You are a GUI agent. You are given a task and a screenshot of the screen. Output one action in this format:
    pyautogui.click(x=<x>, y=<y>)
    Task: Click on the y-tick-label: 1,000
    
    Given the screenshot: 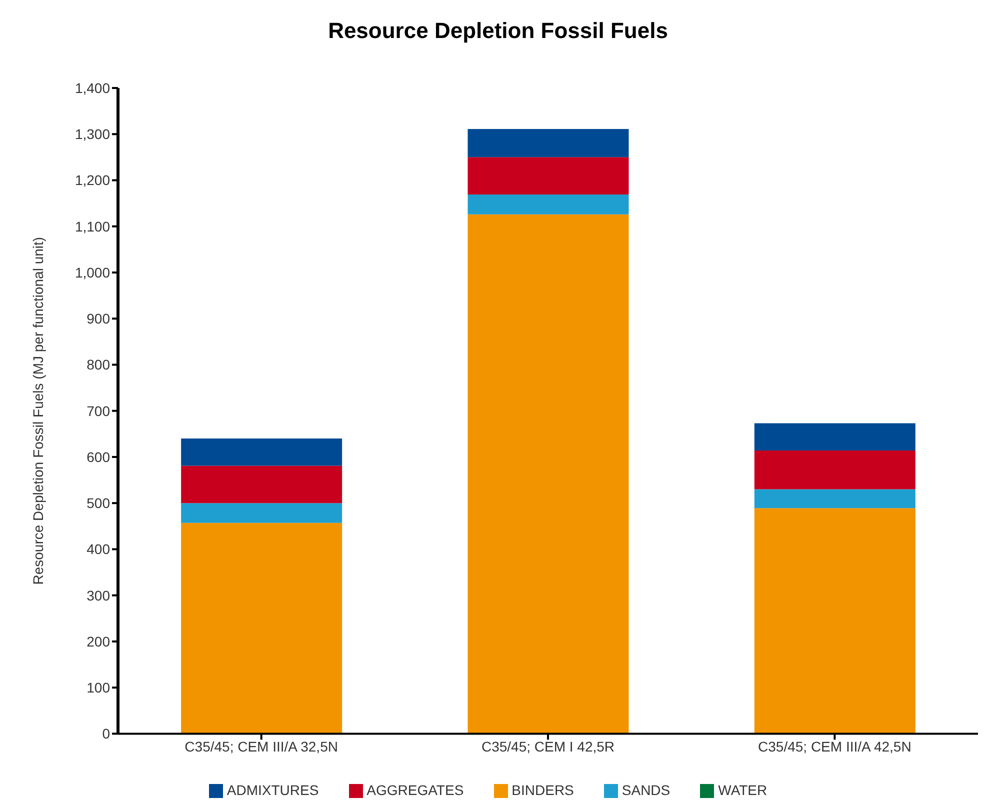 What is the action you would take?
    pyautogui.click(x=92, y=272)
    